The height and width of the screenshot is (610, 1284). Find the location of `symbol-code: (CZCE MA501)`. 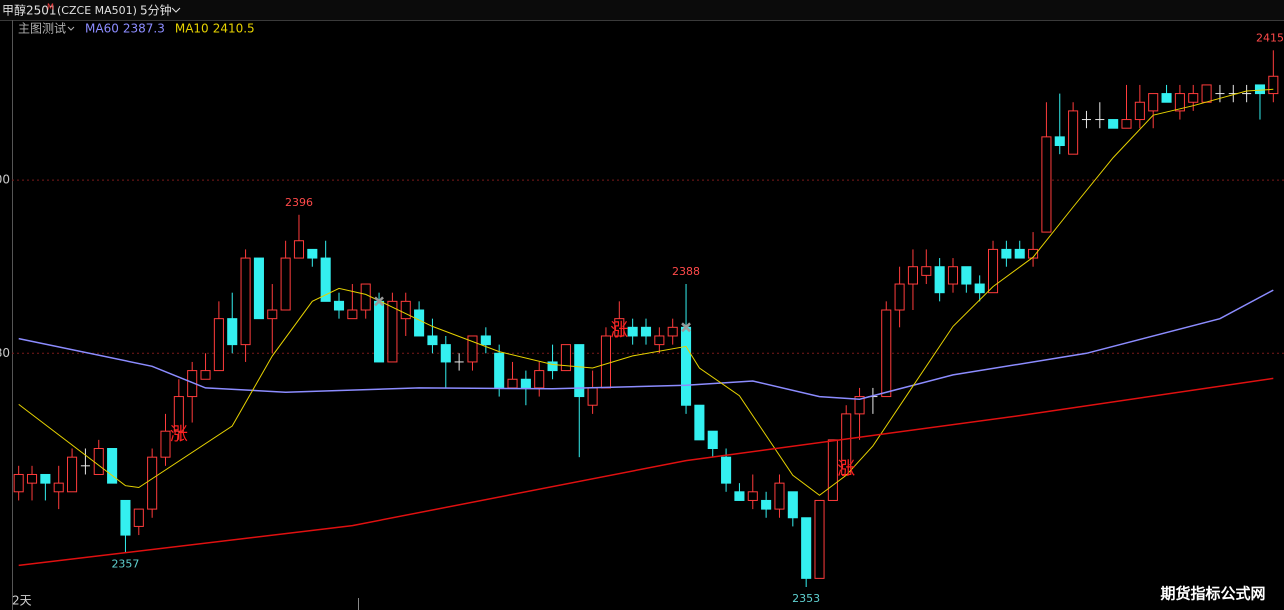

symbol-code: (CZCE MA501) is located at coordinates (97, 10).